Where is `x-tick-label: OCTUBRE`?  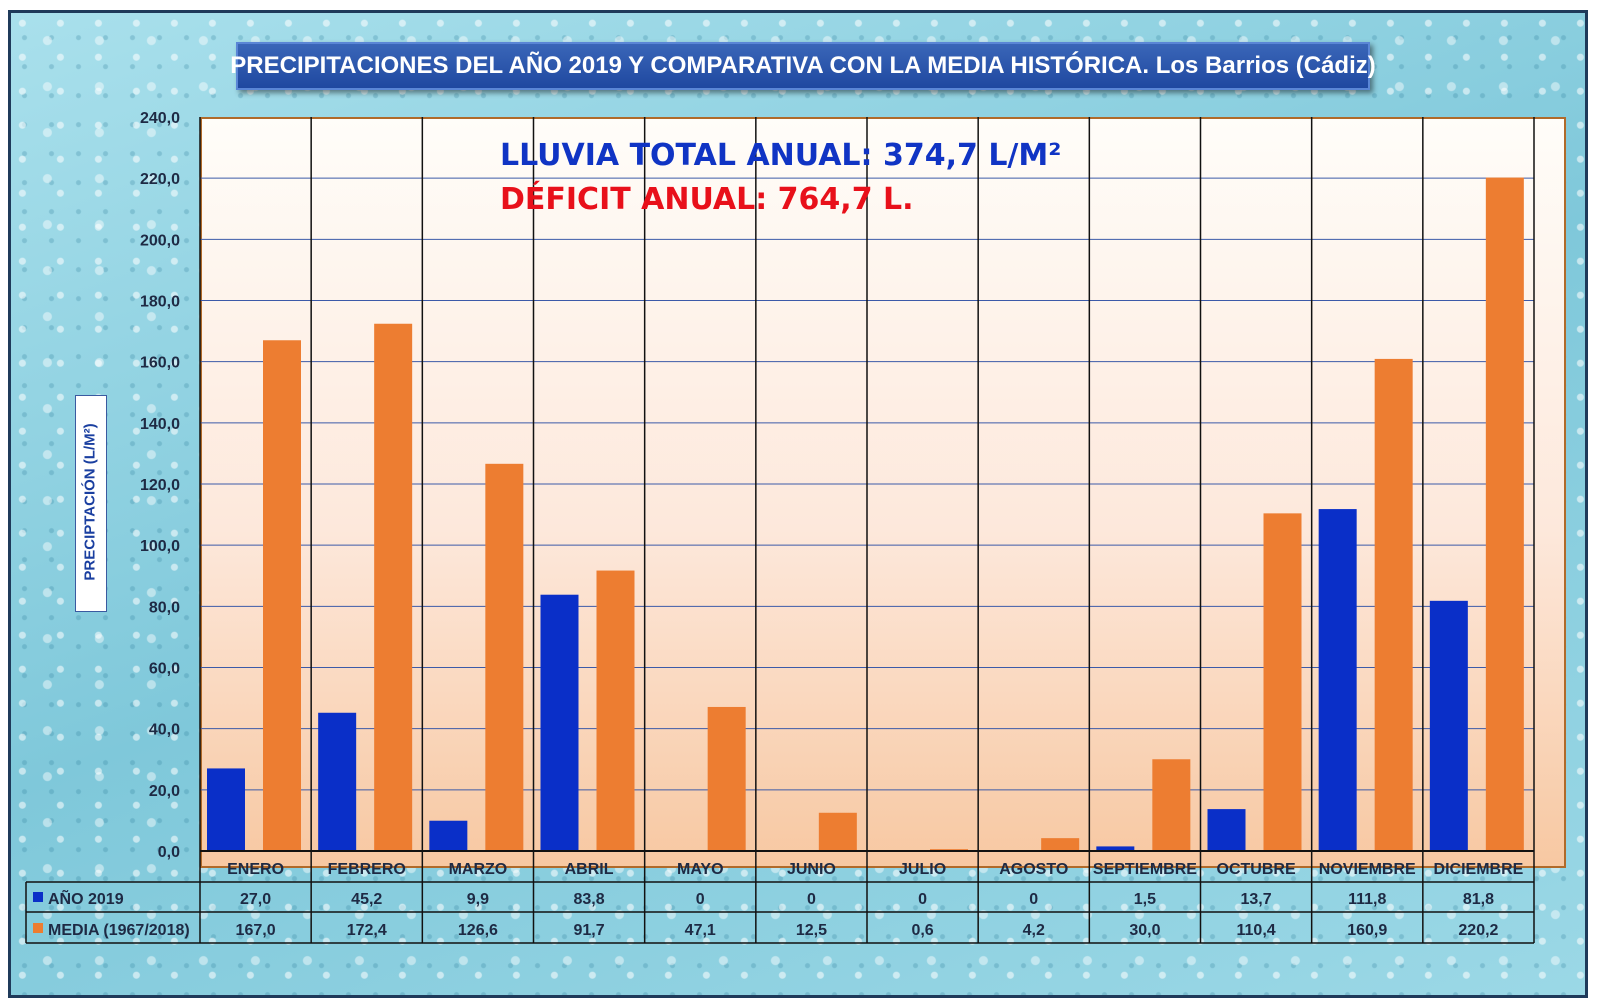
x-tick-label: OCTUBRE is located at coordinates (1256, 869).